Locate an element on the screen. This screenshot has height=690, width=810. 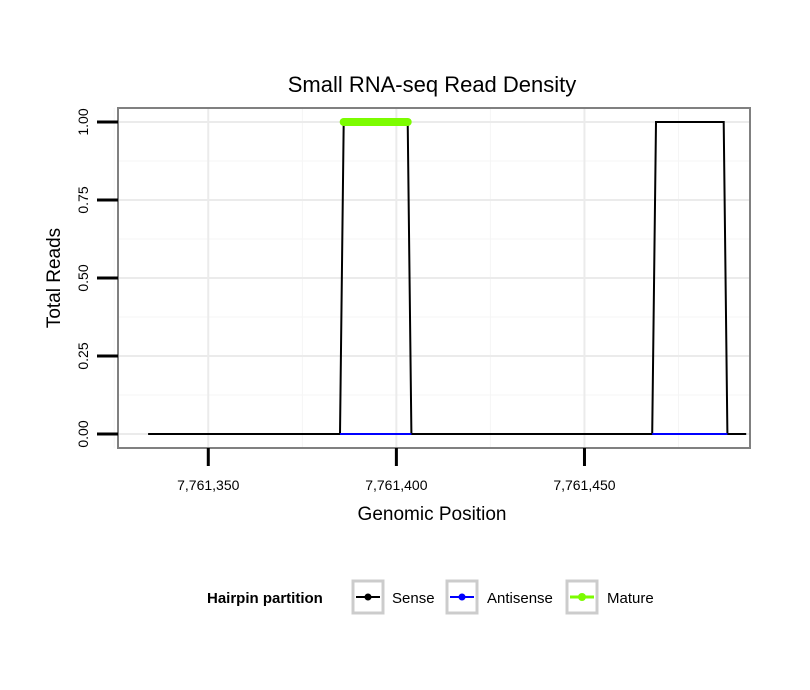
y-tick-label: 0.75 is located at coordinates (83, 199).